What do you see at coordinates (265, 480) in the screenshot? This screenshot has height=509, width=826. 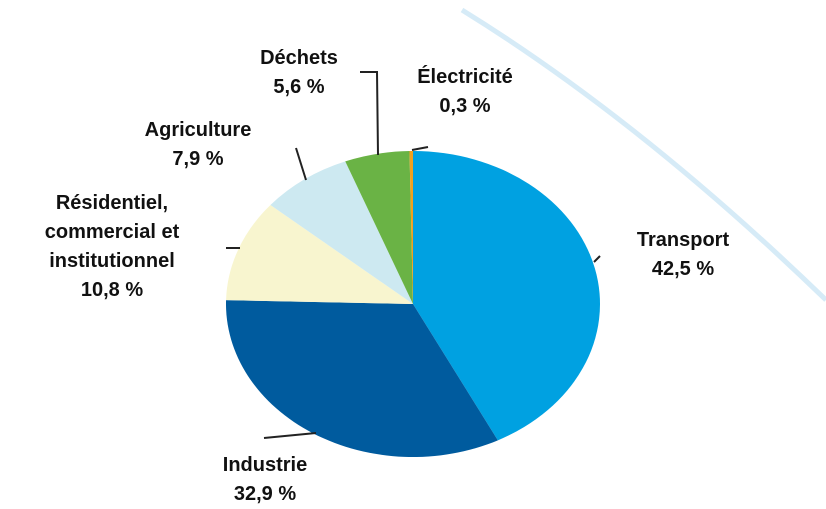 I see `slice-label: Industrie 32,9 %` at bounding box center [265, 480].